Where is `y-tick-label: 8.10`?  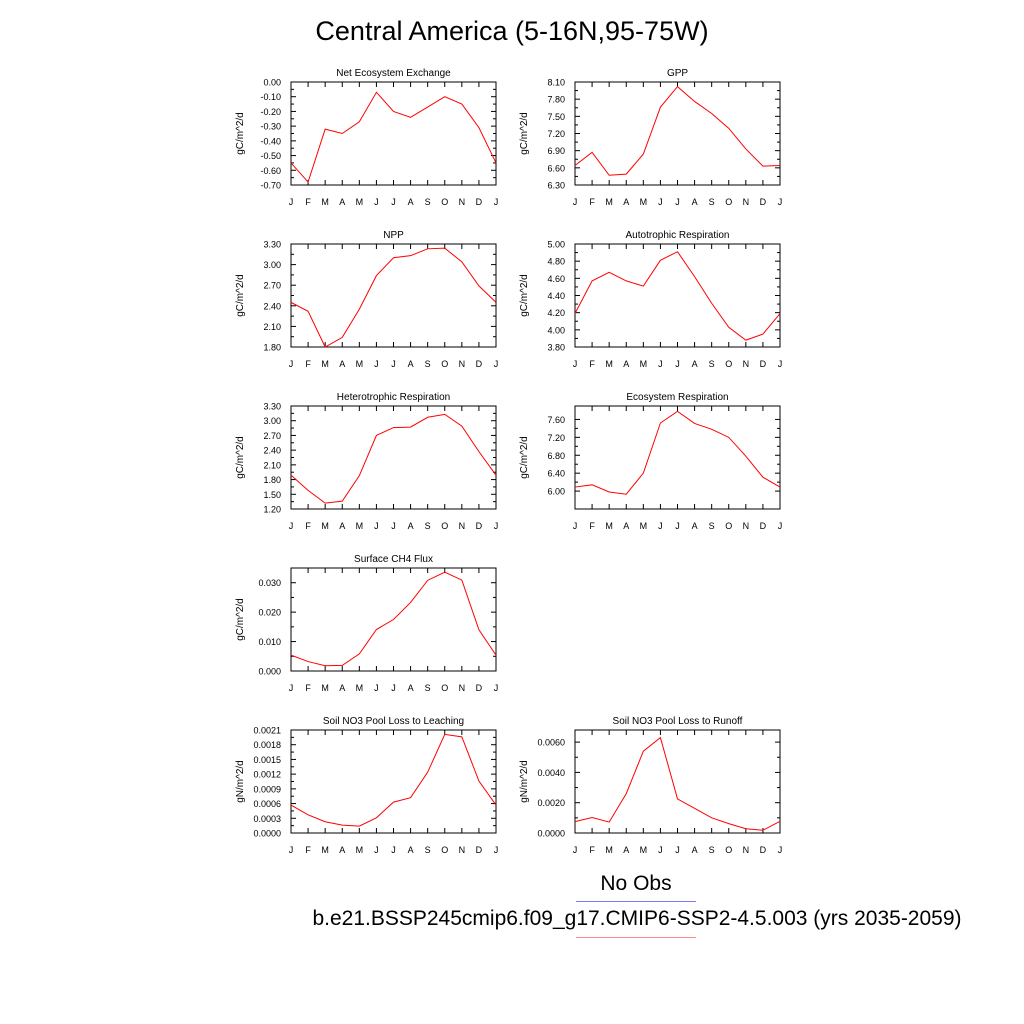 y-tick-label: 8.10 is located at coordinates (556, 83).